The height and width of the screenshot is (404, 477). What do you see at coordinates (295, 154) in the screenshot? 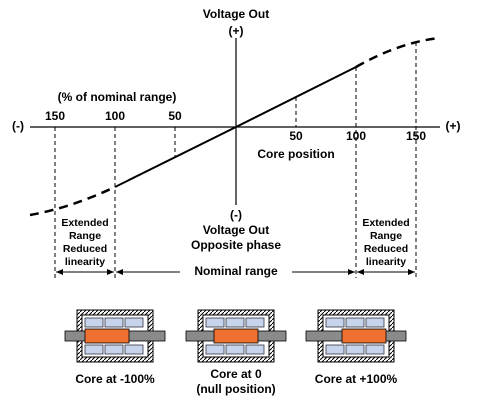
I see `axis-title: Core position` at bounding box center [295, 154].